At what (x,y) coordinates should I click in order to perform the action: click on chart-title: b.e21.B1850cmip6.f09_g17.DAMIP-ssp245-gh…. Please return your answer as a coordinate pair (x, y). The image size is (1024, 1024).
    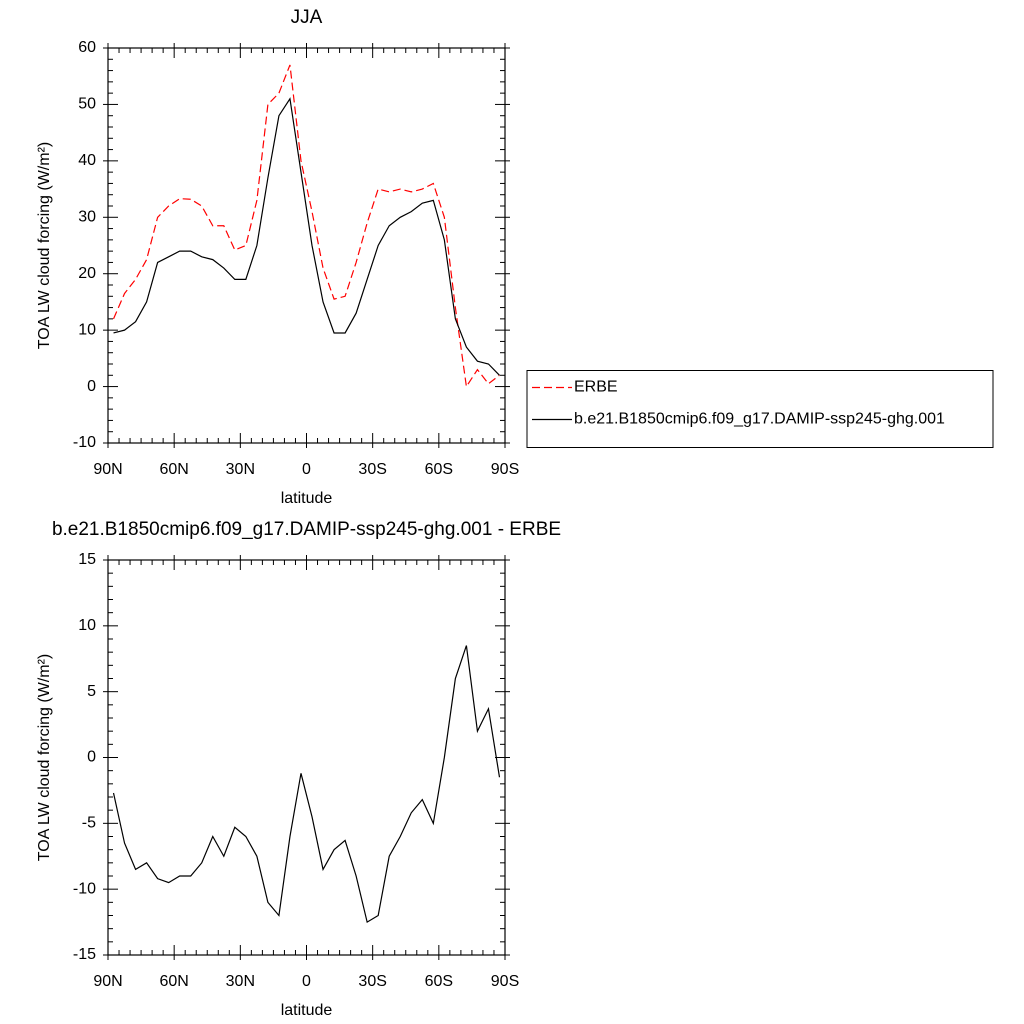
    Looking at the image, I should click on (306, 529).